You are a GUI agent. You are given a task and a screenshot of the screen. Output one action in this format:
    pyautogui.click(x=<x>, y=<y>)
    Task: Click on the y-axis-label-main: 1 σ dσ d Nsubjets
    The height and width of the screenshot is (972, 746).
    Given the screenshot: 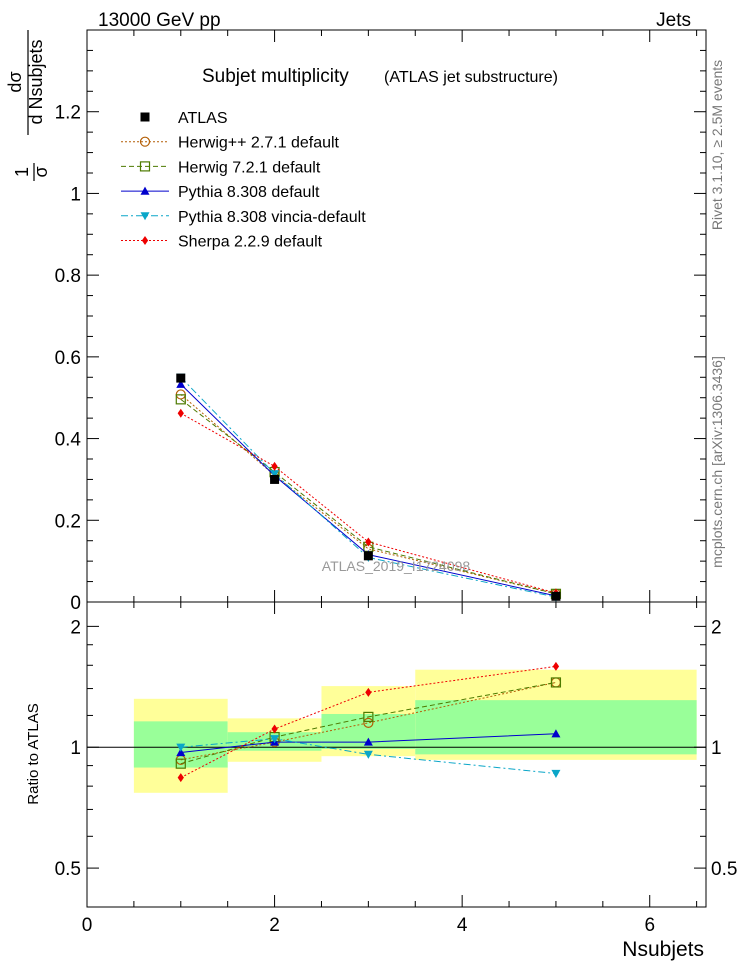 What is the action you would take?
    pyautogui.click(x=28, y=105)
    